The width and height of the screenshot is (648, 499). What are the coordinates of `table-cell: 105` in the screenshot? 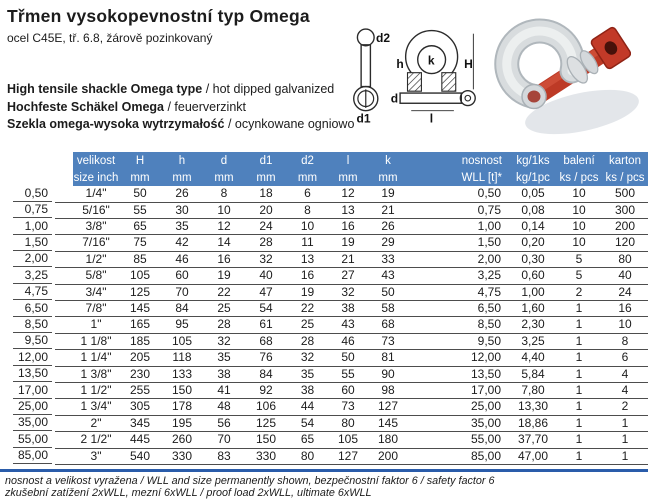 It's located at (182, 342).